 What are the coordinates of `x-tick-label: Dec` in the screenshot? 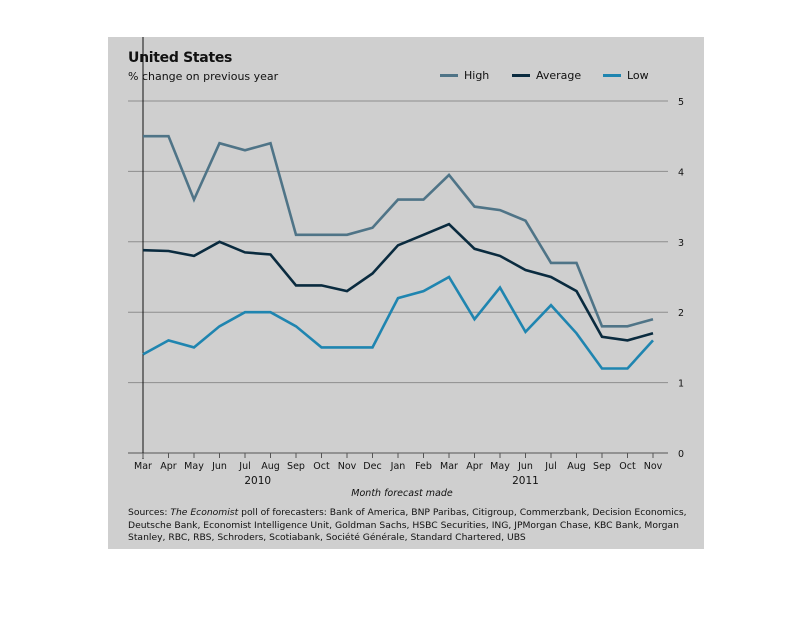 It's located at (372, 466).